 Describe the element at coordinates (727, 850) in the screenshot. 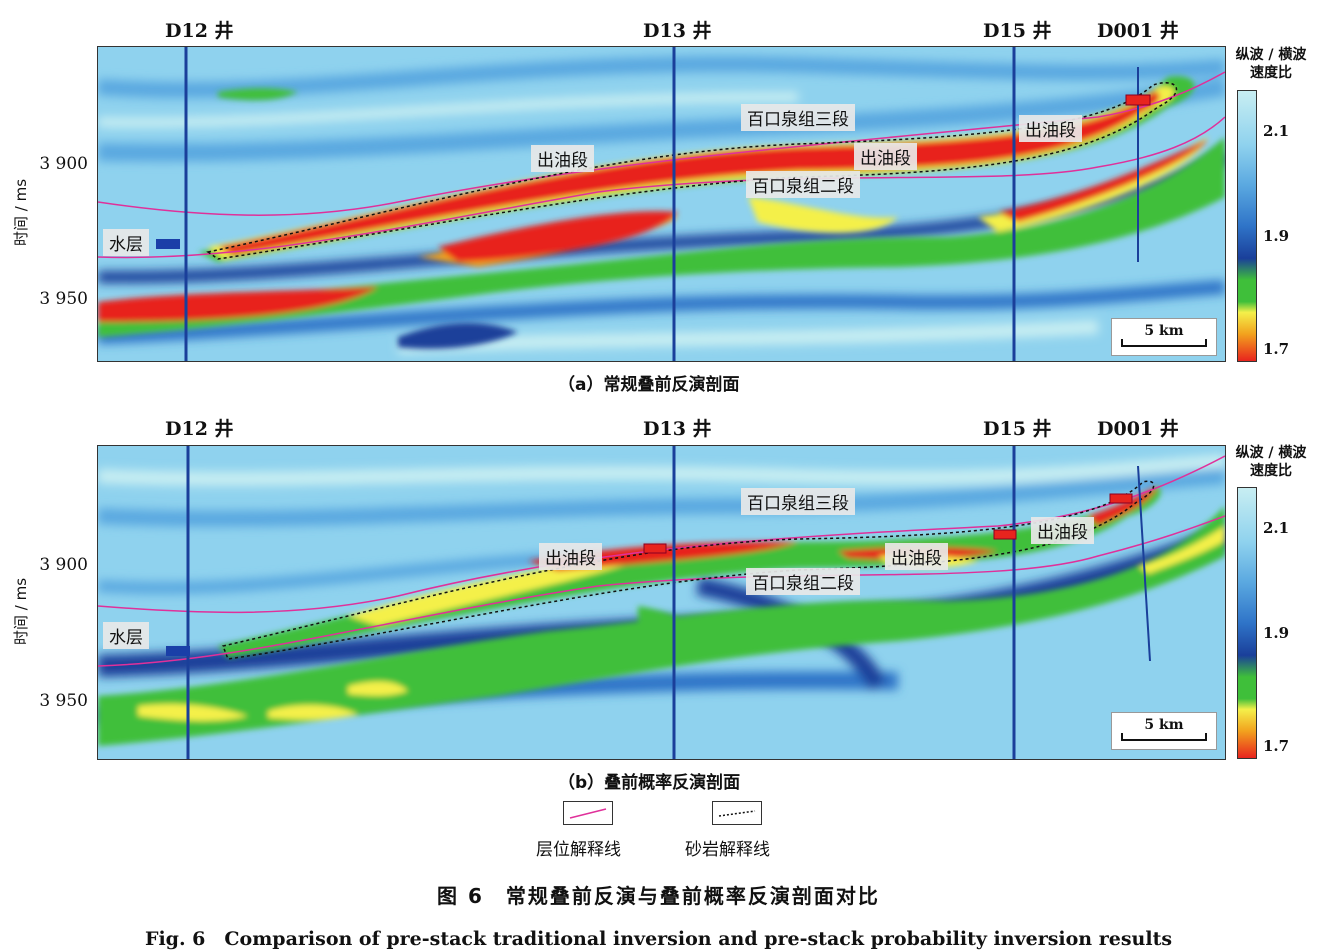

I see `sand-line-label: 砂岩解释线` at that location.